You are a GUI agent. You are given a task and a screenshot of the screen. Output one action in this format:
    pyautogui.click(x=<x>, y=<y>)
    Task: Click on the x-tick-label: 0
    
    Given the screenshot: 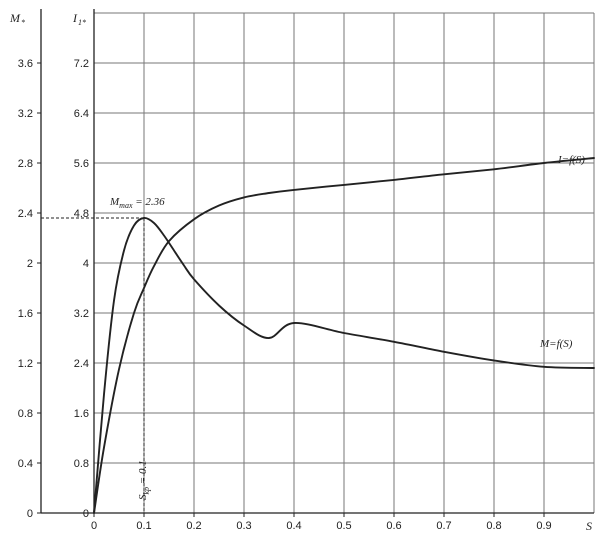 What is the action you would take?
    pyautogui.click(x=94, y=526)
    